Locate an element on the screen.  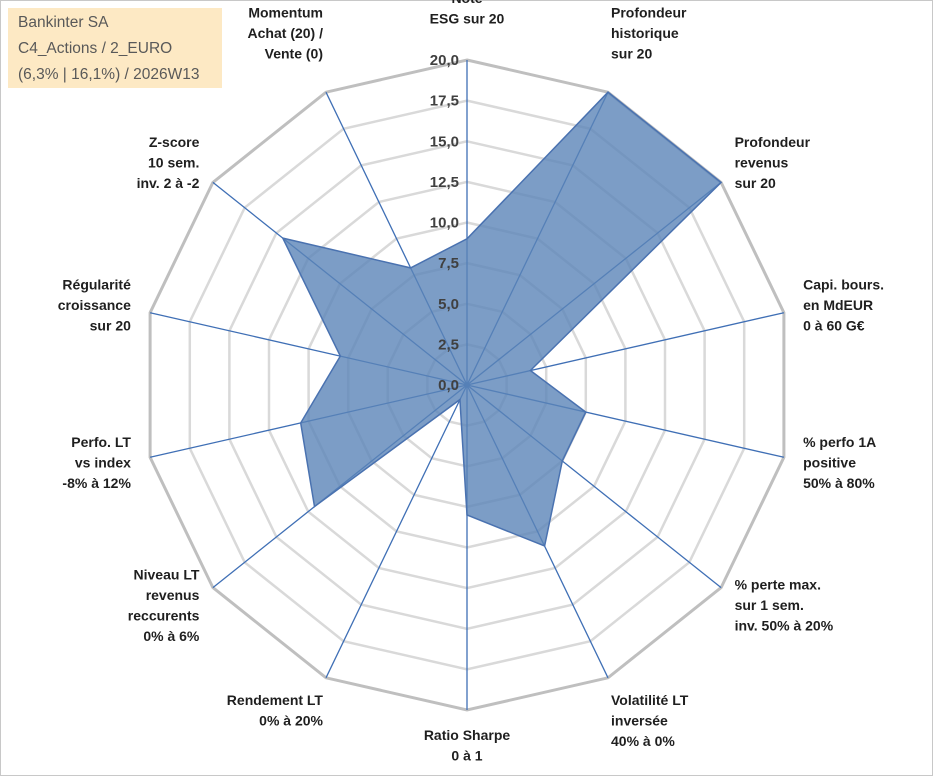
radar-tick-labels: 0,0 2,5 5,0 7,5 10,0 12,5 15,0 17,5 20,0 is located at coordinates (444, 223).